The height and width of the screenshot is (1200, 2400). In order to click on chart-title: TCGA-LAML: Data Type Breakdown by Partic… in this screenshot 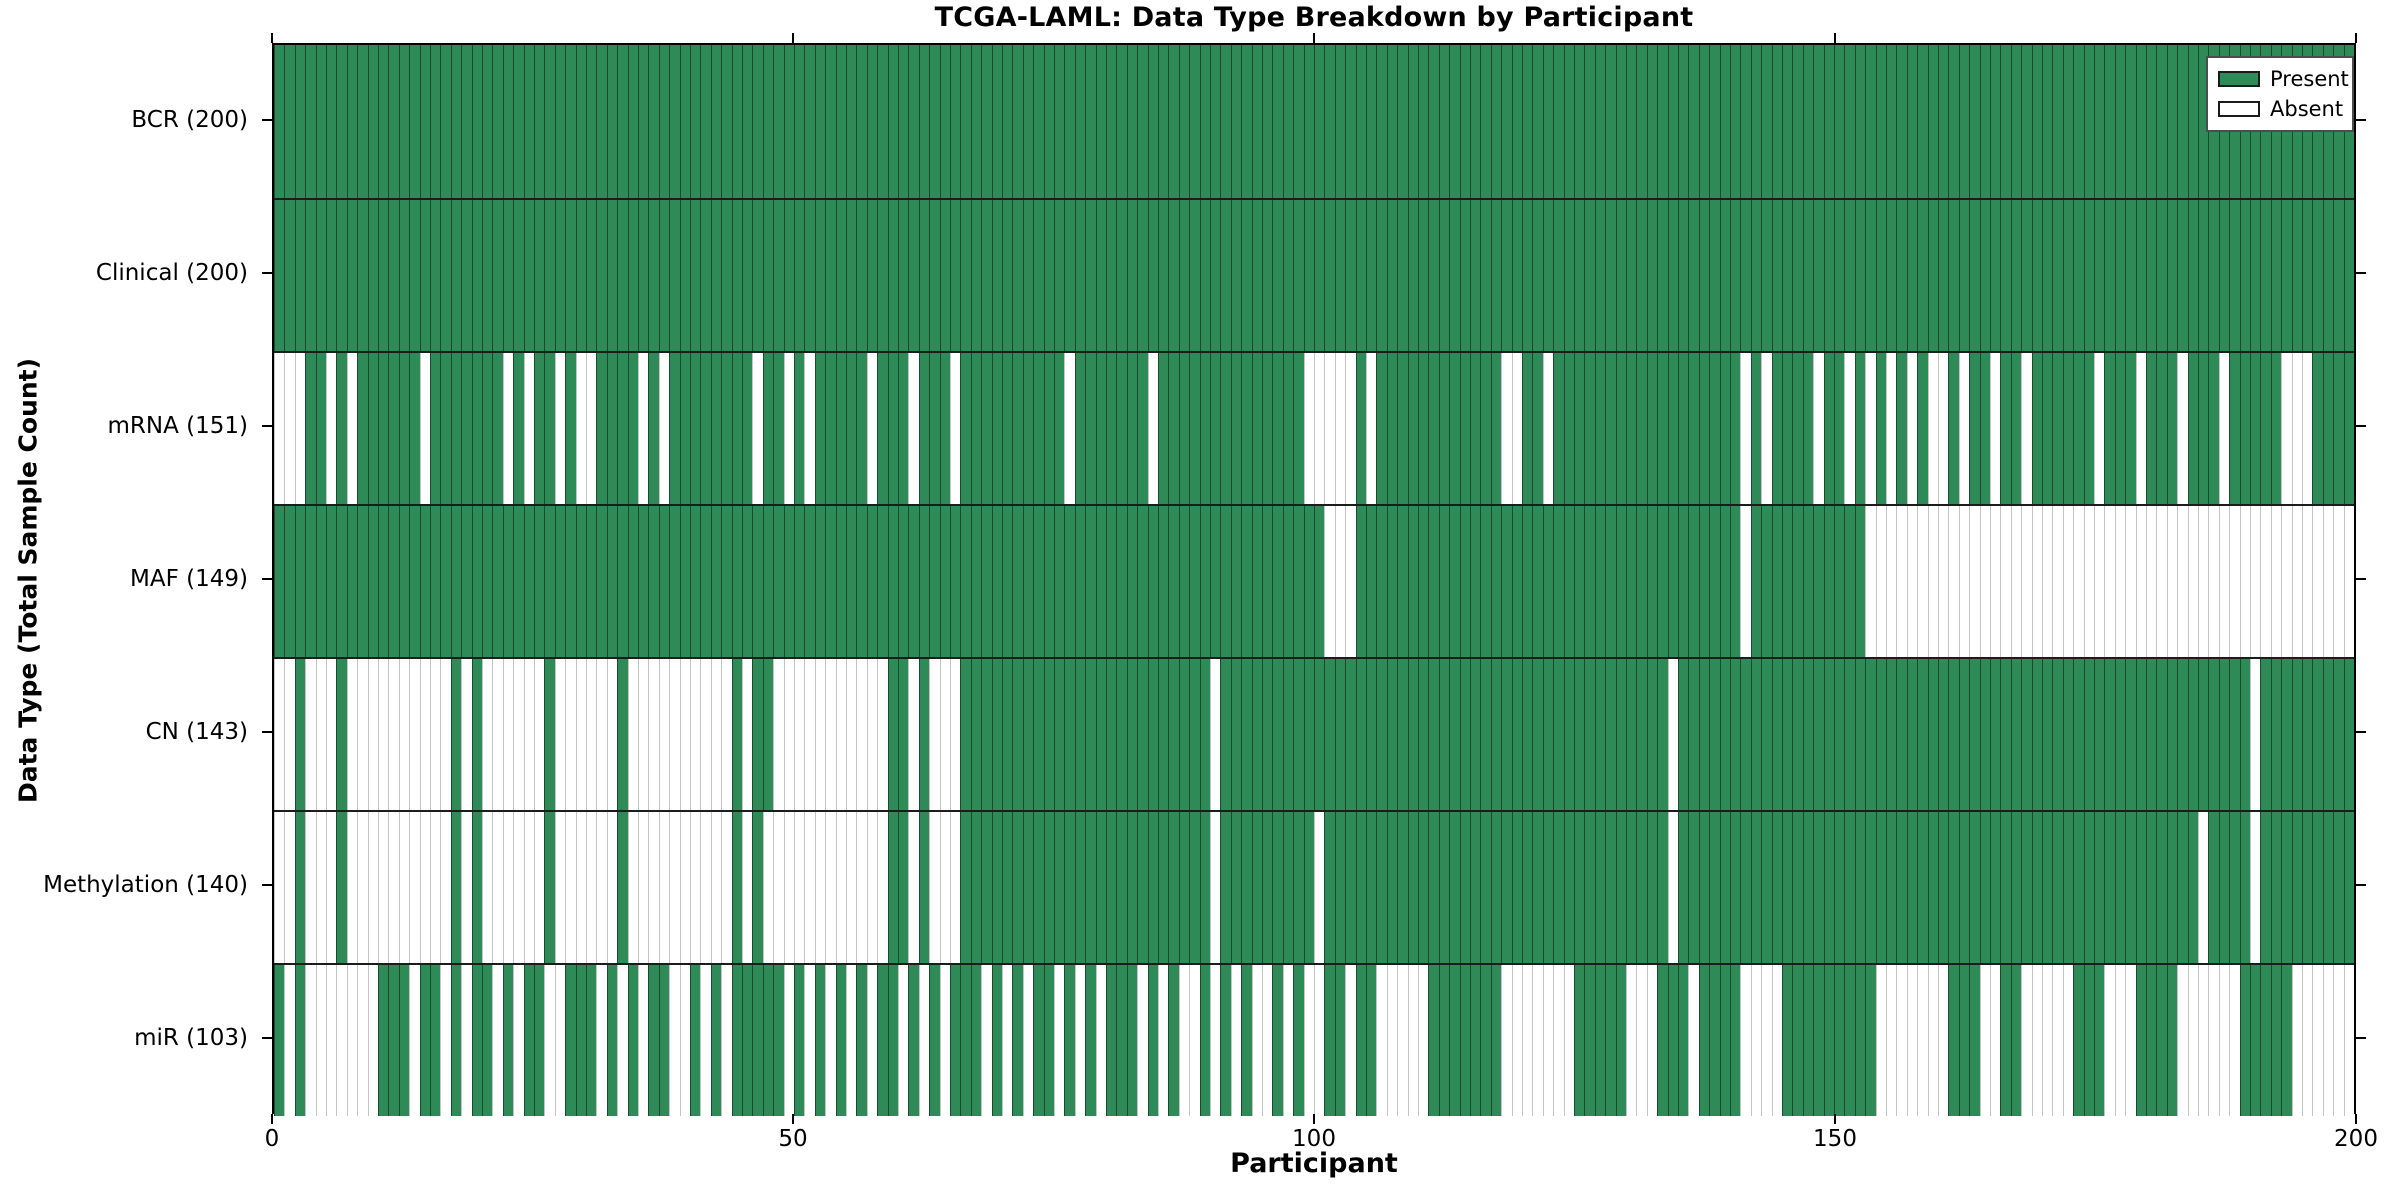, I will do `click(1314, 17)`.